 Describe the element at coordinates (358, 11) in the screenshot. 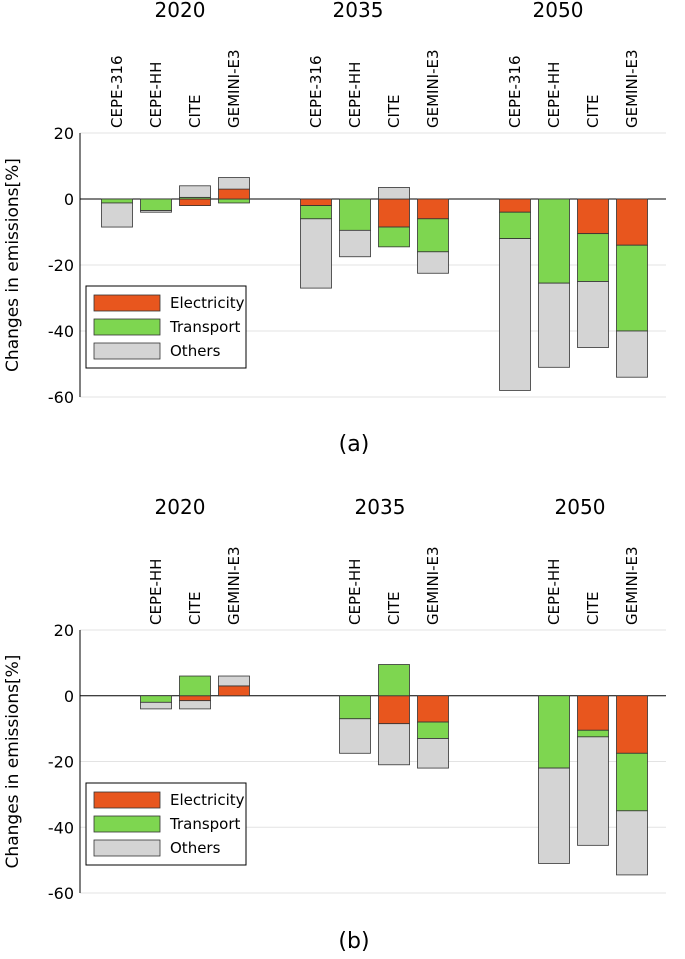

I see `year-label: 2035` at that location.